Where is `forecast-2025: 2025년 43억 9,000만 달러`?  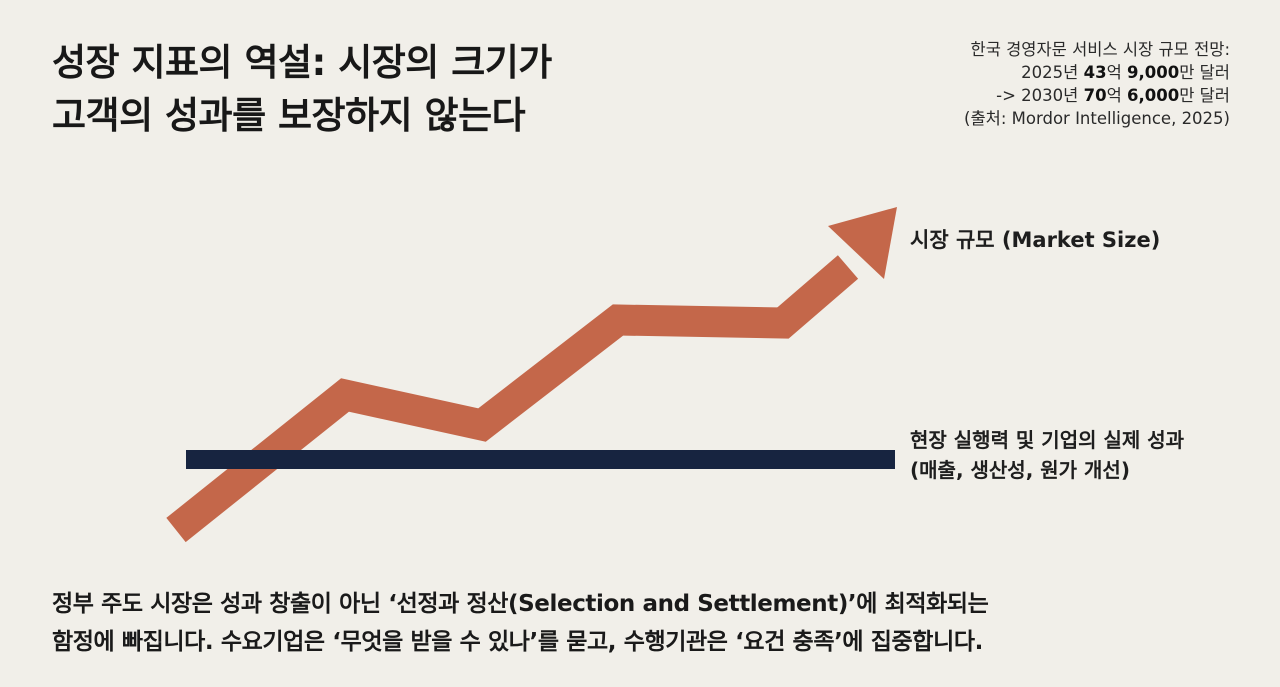 forecast-2025: 2025년 43억 9,000만 달러 is located at coordinates (1097, 72).